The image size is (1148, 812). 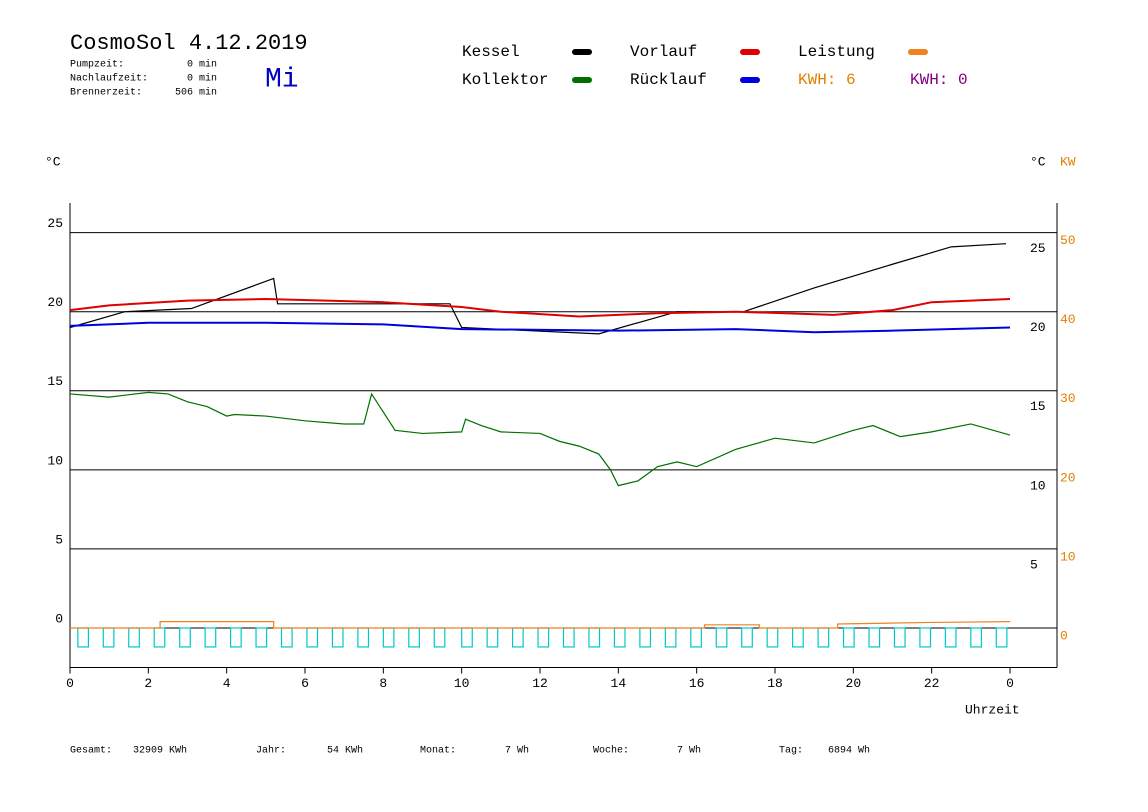 I want to click on legend-label: Rücklauf, so click(x=668, y=80).